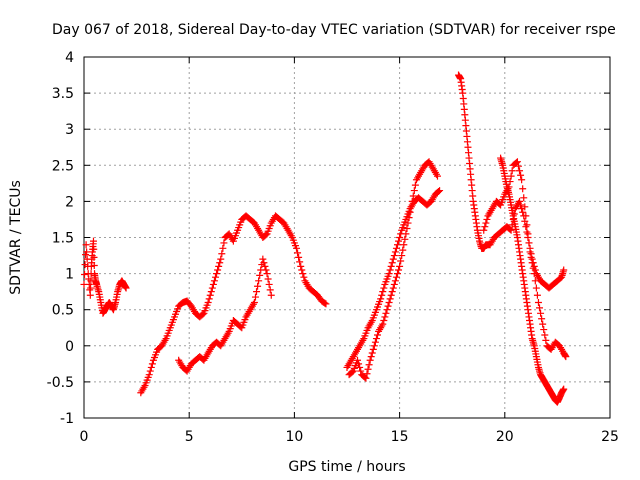 This screenshot has width=640, height=480. I want to click on series-s5, so click(393, 270).